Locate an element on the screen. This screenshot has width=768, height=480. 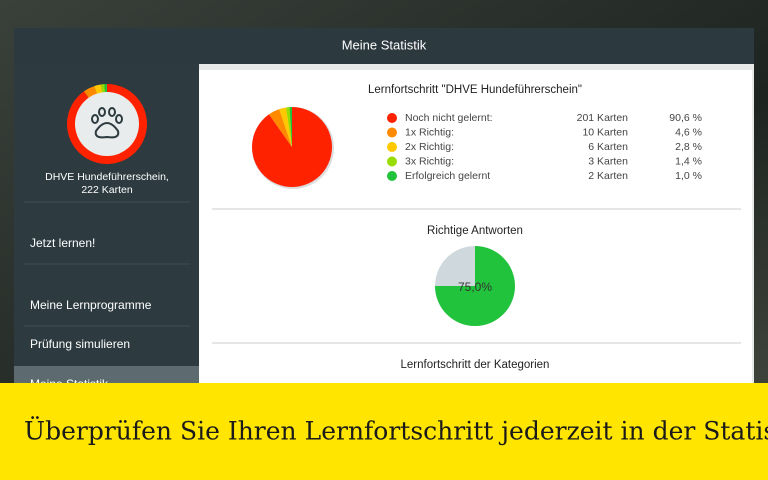
pie-label: 75,0% is located at coordinates (475, 287).